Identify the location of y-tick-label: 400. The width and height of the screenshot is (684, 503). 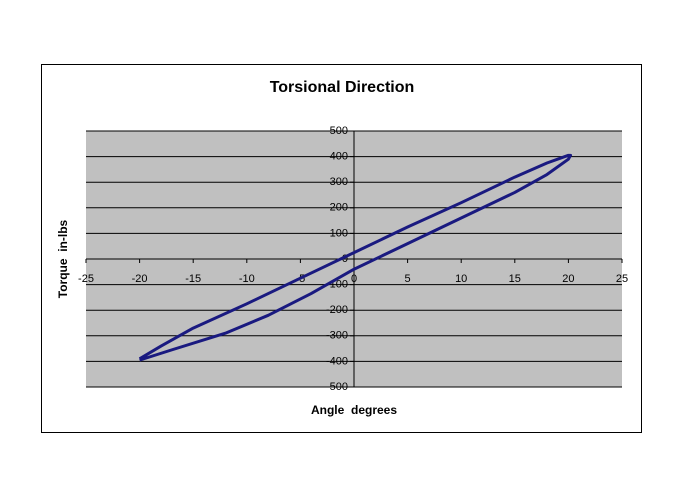
(339, 157).